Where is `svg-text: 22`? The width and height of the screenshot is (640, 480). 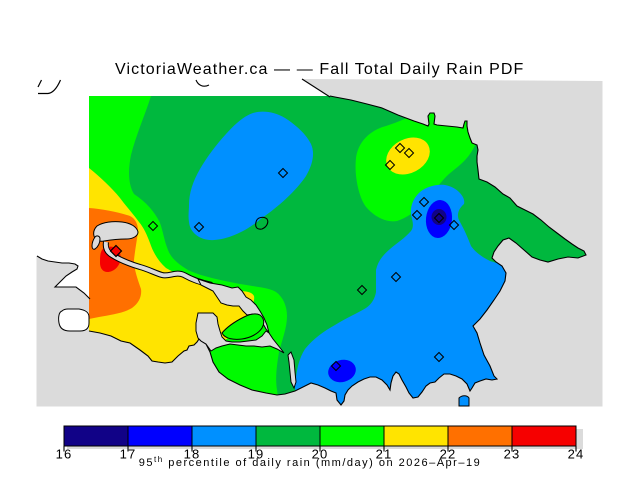 svg-text: 22 is located at coordinates (448, 454).